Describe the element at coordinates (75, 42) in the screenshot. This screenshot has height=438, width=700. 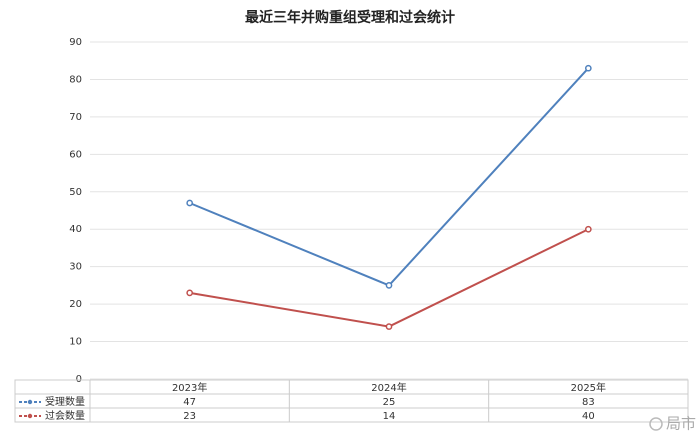
I see `y-tick-label: 90` at that location.